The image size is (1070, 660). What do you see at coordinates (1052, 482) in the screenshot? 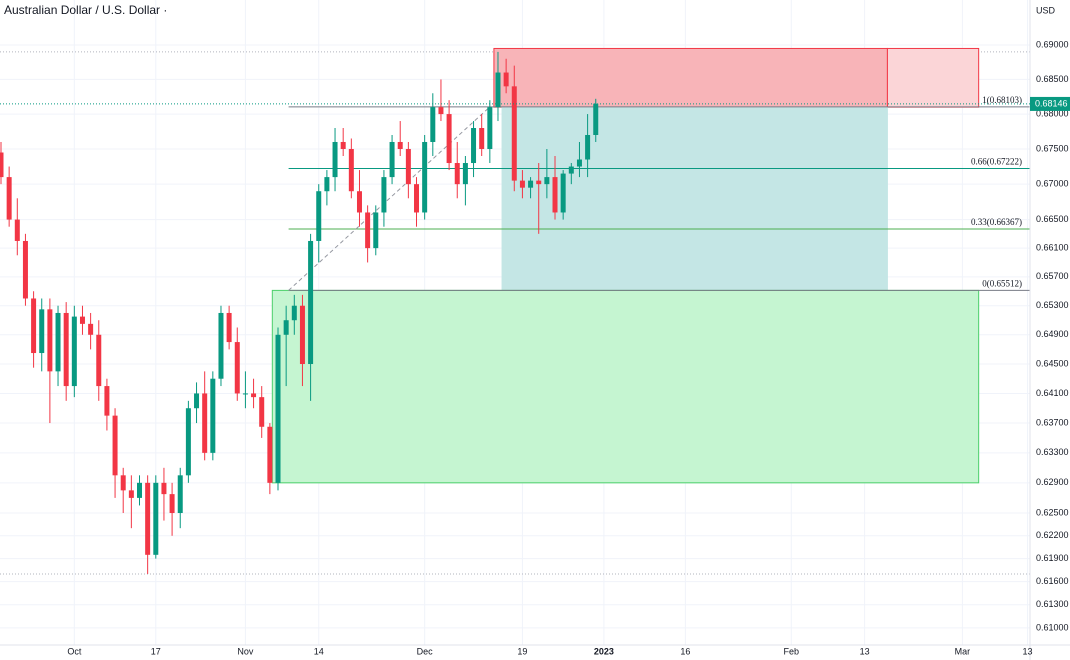
I see `y-tick-label: 0.62900` at bounding box center [1052, 482].